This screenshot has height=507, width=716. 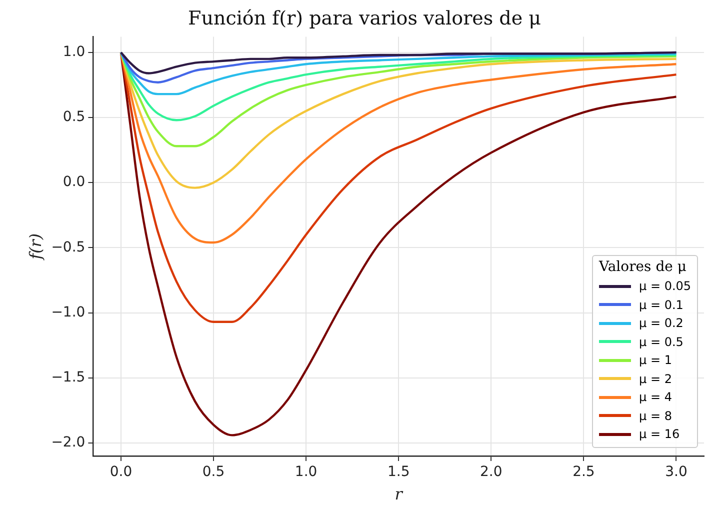 I want to click on x-tick-label: 0.0, so click(x=121, y=472).